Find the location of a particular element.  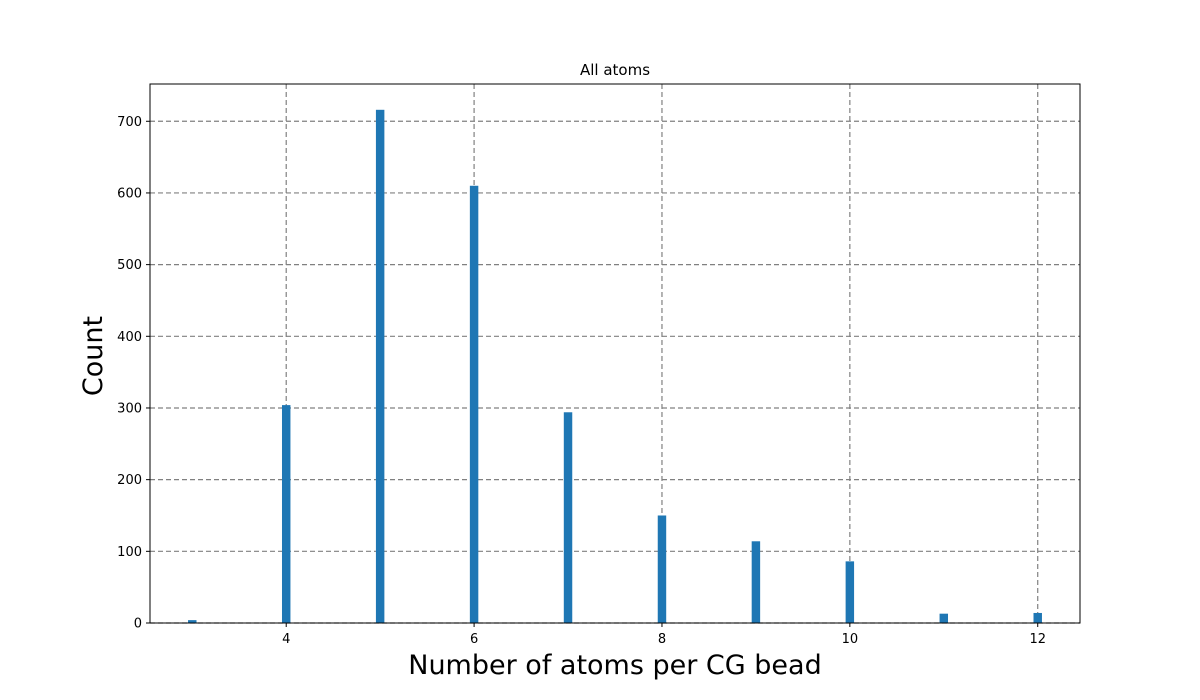

x-tick-label-6: 6 is located at coordinates (474, 639).